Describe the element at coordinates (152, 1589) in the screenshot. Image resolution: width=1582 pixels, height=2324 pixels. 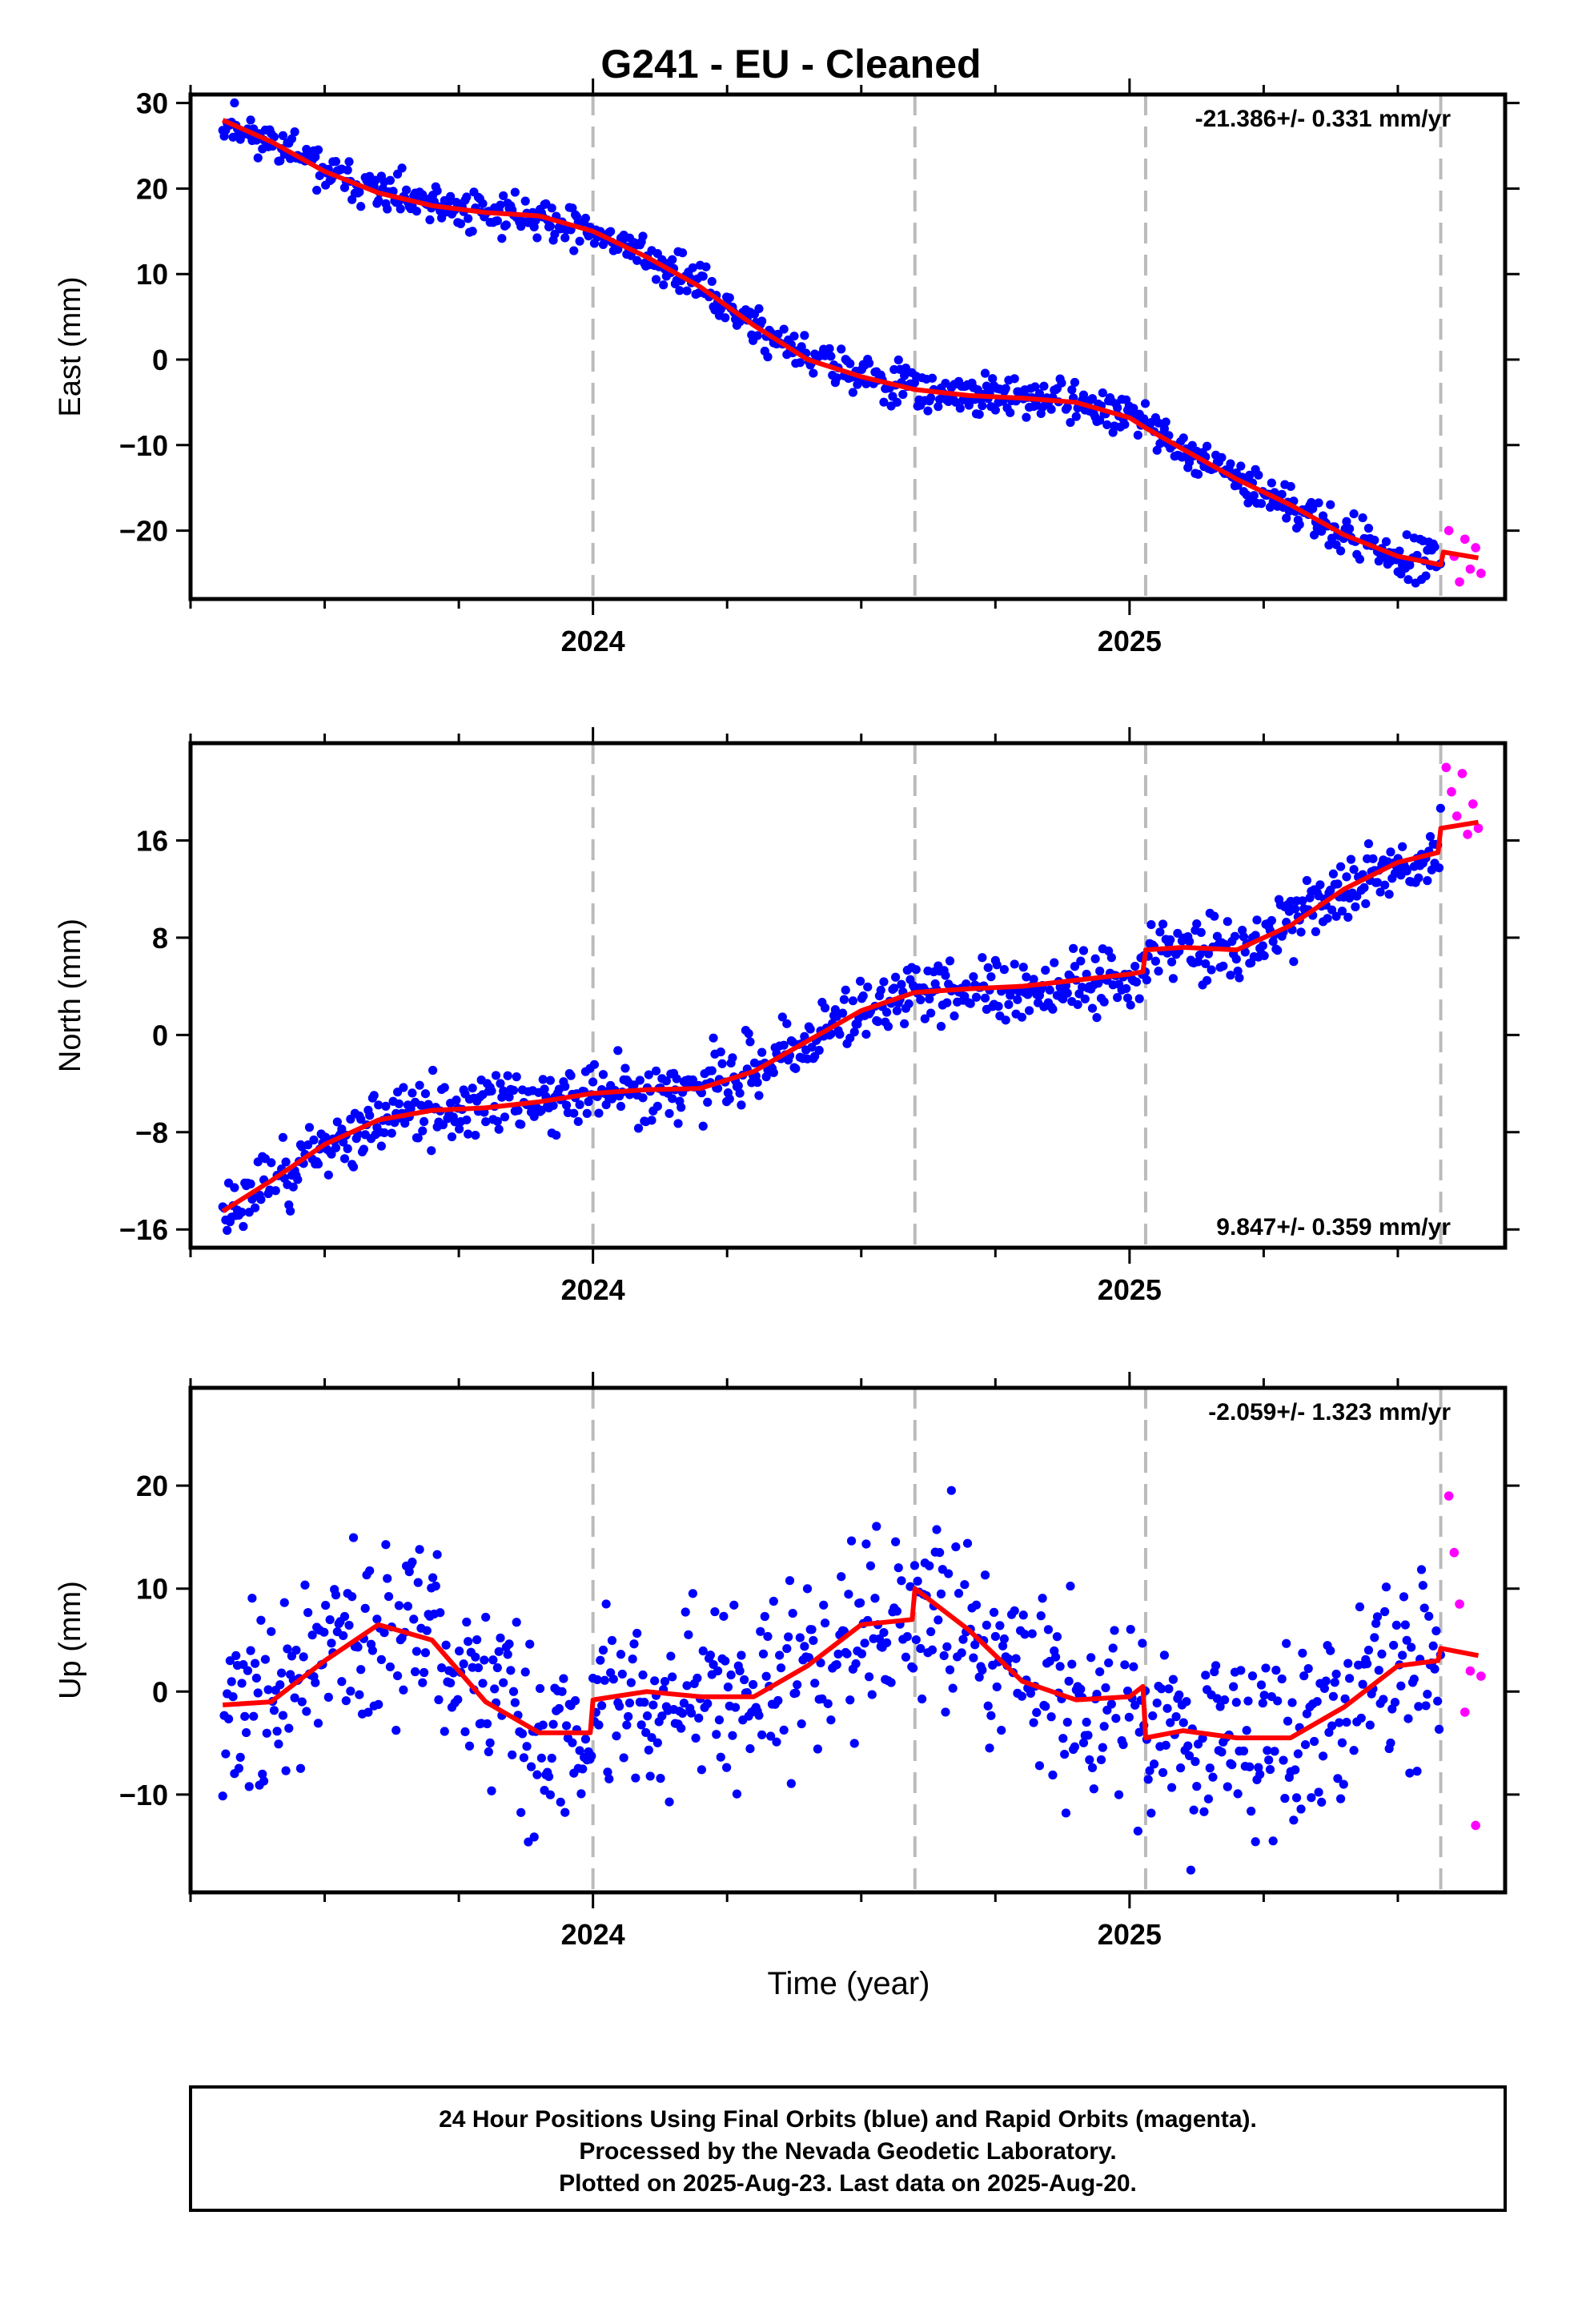
I see `y-tick-label: 10` at that location.